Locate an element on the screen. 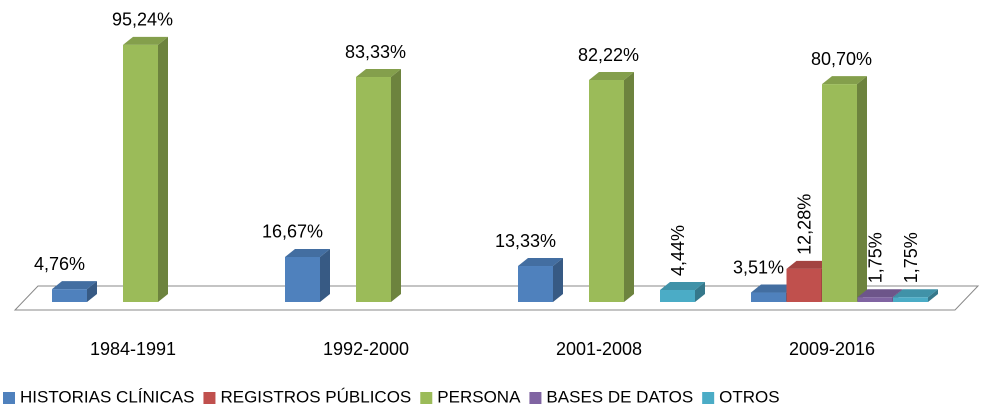 This screenshot has height=416, width=1000. floor is located at coordinates (496, 298).